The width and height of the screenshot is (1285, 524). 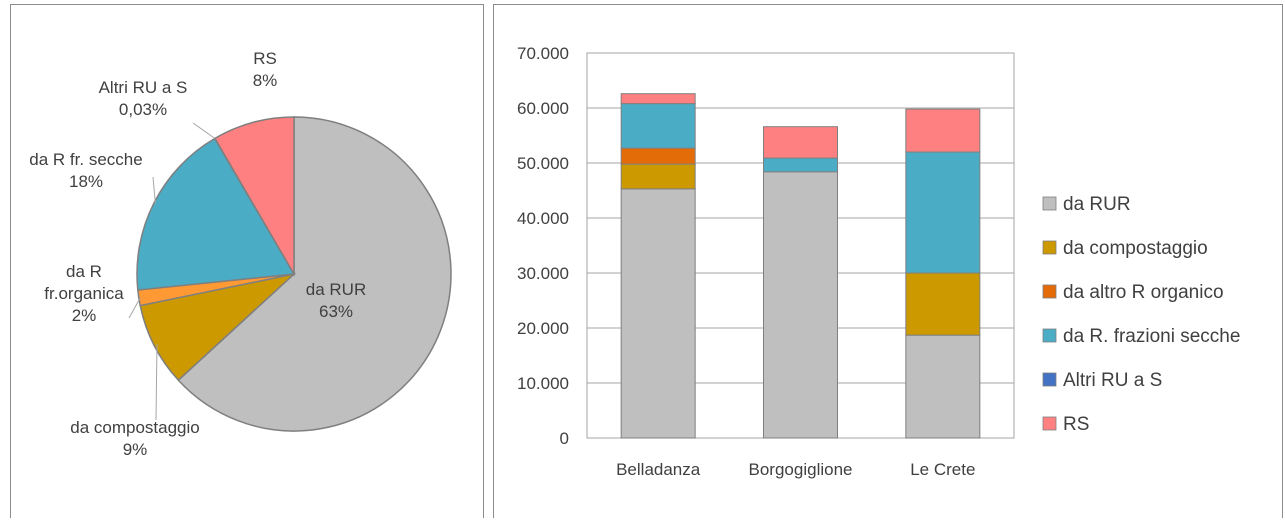 What do you see at coordinates (658, 126) in the screenshot?
I see `bar-belladanza-da-r-frazioni-secche` at bounding box center [658, 126].